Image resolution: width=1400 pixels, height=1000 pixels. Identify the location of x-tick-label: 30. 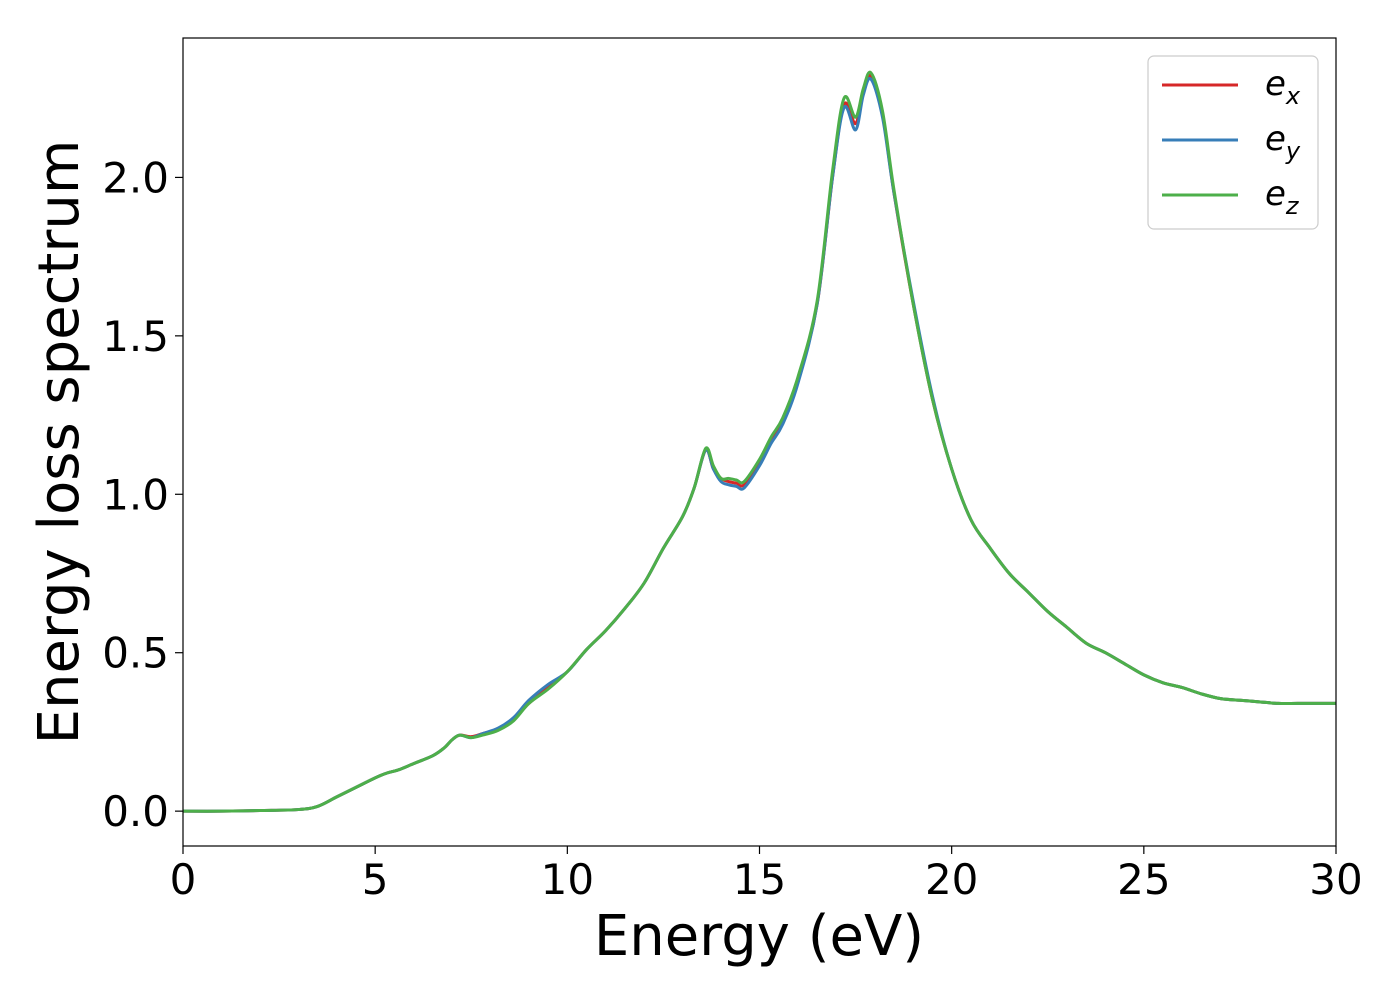
(1335, 879).